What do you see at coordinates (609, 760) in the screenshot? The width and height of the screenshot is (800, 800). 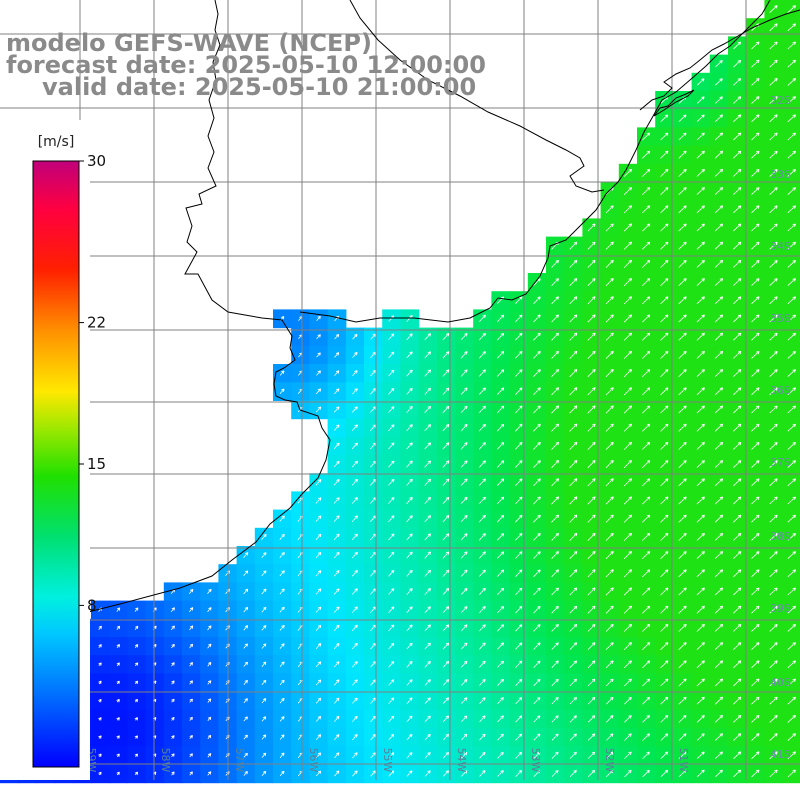 I see `longitude-label: 52W` at bounding box center [609, 760].